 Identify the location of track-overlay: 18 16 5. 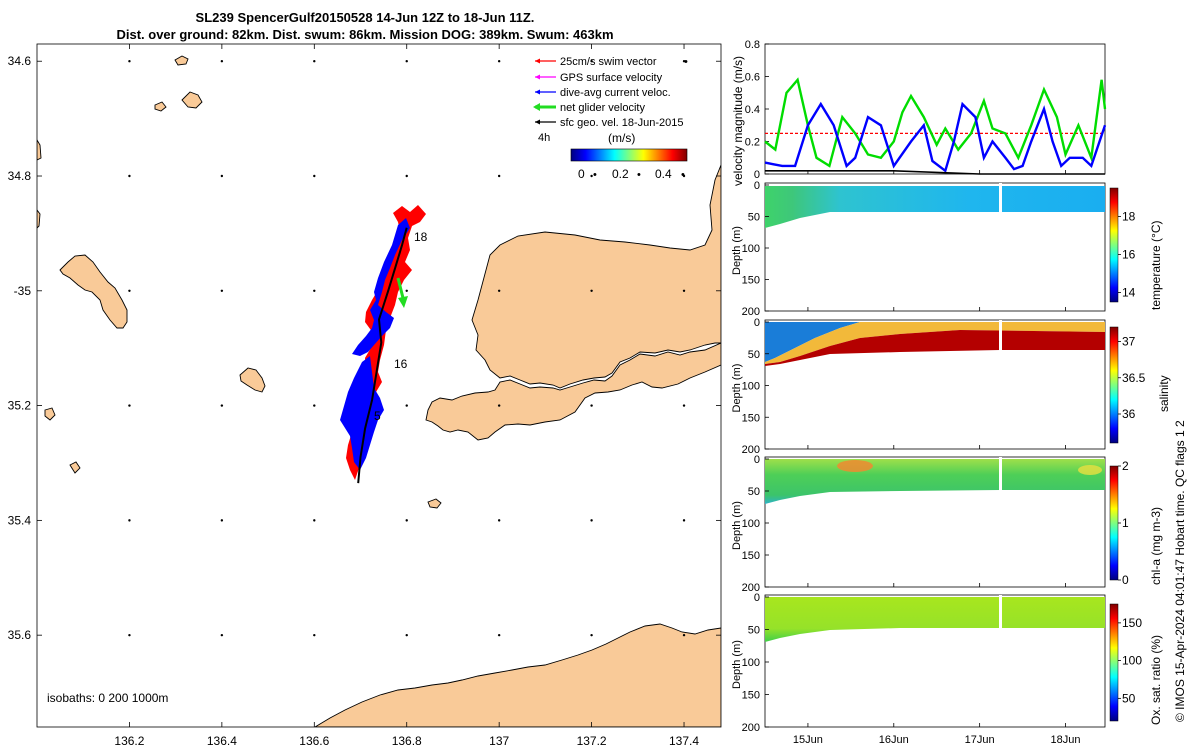
(384, 344).